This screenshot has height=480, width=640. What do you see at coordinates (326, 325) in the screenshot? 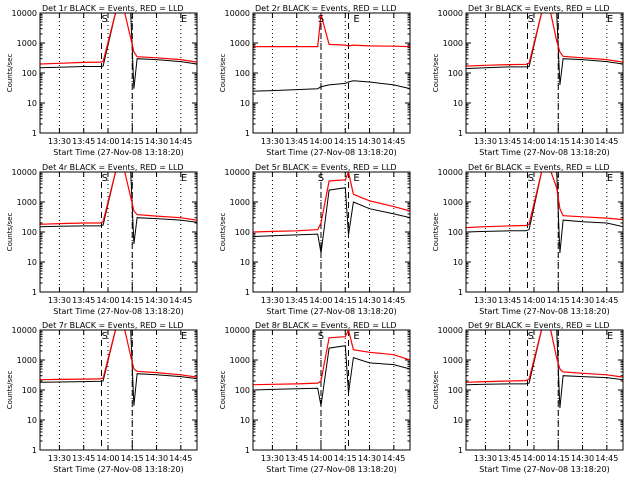
I see `chart-title: Det 8r BLACK = Events, RED = LLD` at bounding box center [326, 325].